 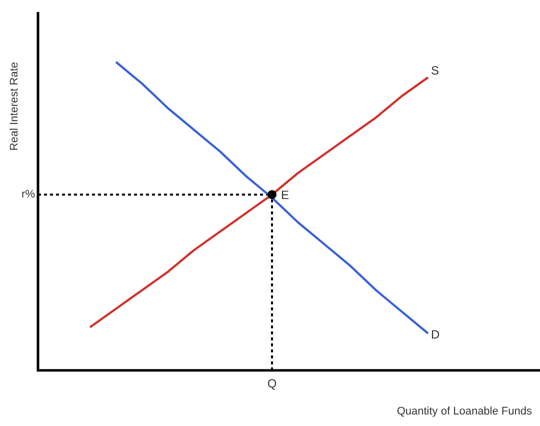 I want to click on x-axis-title: Quantity of Loanable Funds, so click(x=464, y=411).